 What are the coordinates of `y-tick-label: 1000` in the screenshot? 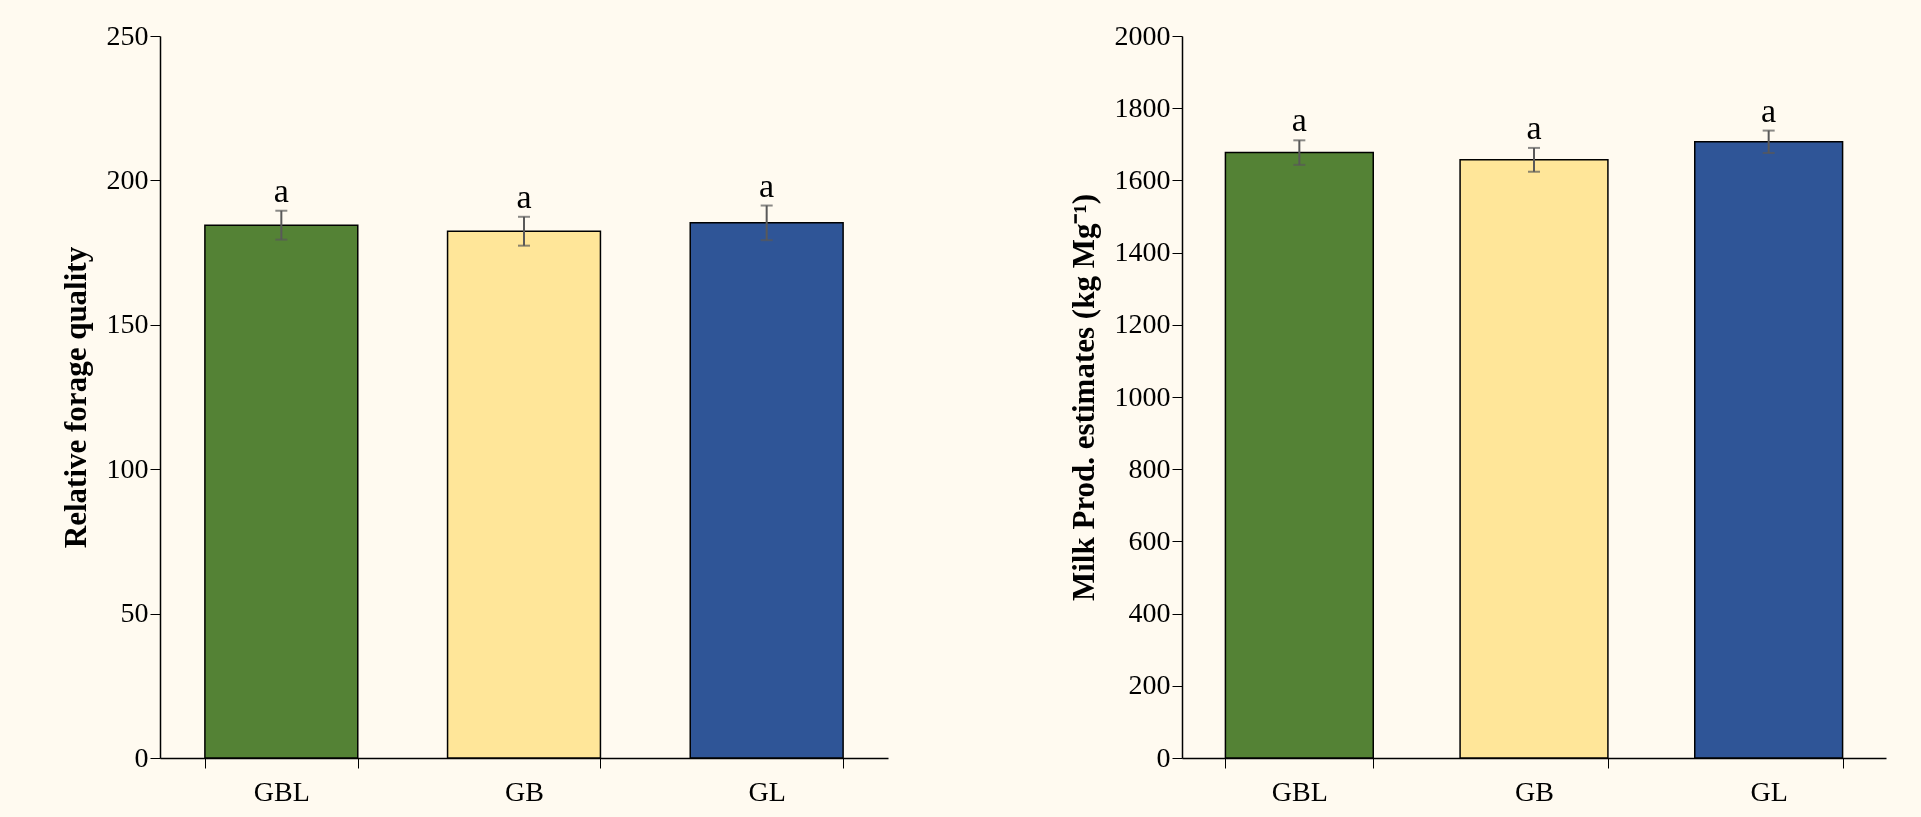 It's located at (1142, 396).